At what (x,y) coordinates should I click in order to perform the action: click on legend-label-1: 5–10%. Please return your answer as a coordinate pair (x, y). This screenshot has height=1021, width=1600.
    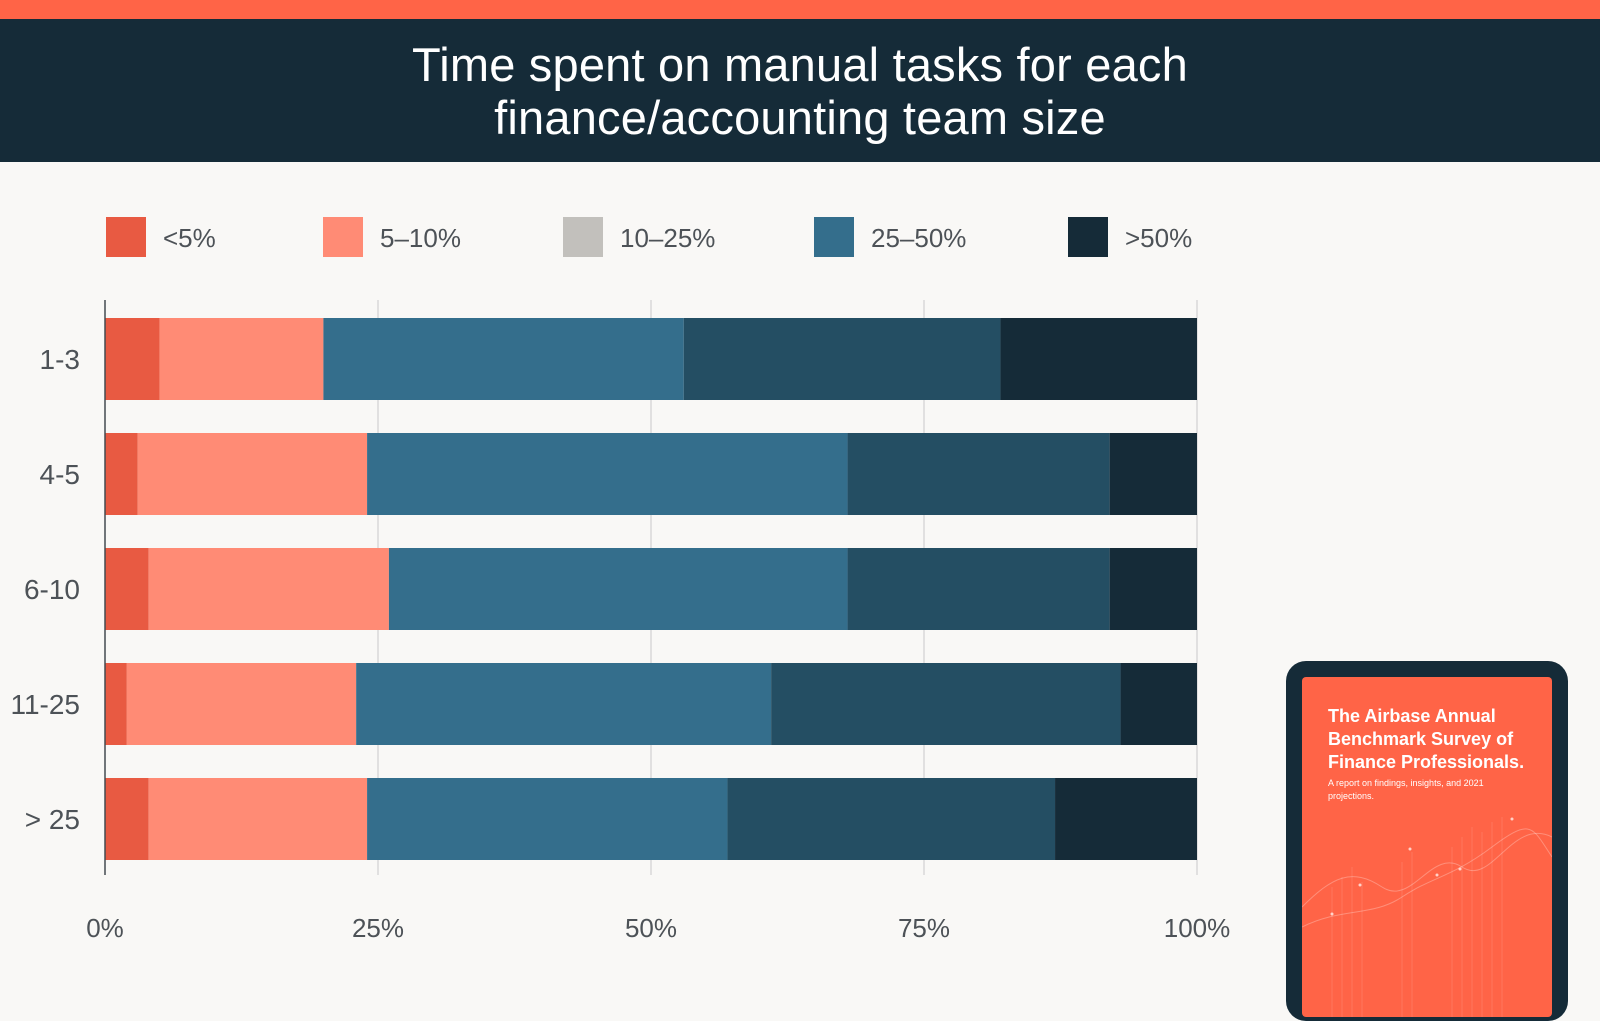
    Looking at the image, I should click on (420, 238).